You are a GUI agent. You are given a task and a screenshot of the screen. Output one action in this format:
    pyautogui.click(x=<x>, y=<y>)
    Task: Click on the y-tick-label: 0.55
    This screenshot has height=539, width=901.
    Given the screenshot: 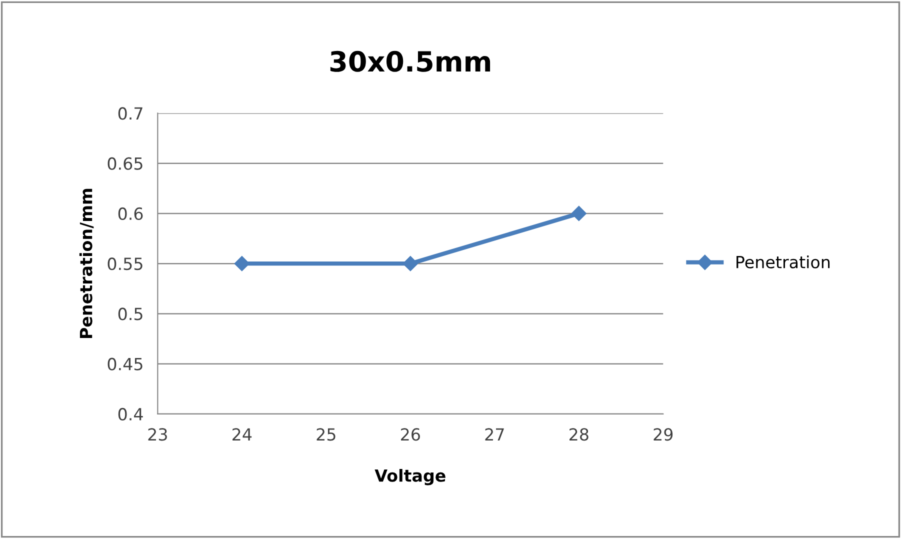 What is the action you would take?
    pyautogui.click(x=125, y=264)
    